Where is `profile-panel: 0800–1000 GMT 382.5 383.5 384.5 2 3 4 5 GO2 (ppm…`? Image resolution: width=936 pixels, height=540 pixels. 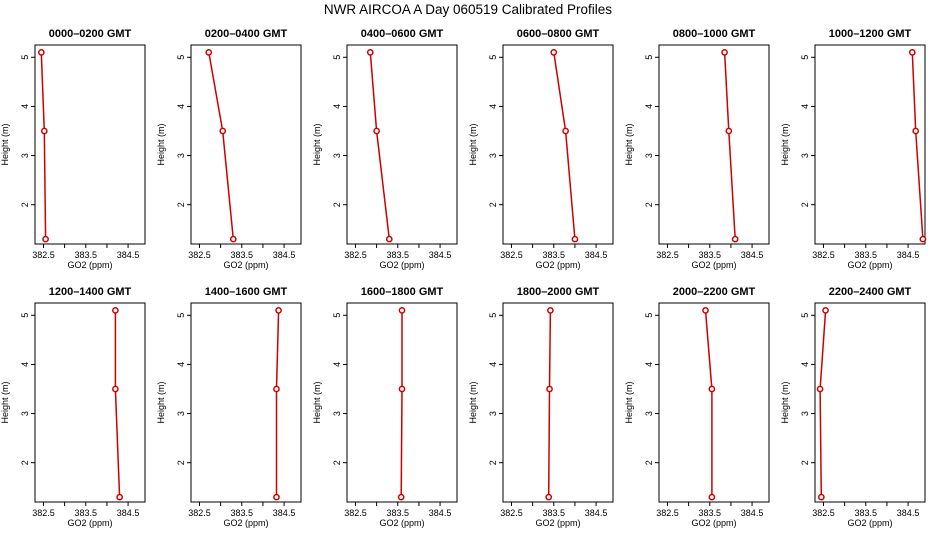
profile-panel: 0800–1000 GMT 382.5 383.5 384.5 2 3 4 5 GO2 (ppm… is located at coordinates (697, 149).